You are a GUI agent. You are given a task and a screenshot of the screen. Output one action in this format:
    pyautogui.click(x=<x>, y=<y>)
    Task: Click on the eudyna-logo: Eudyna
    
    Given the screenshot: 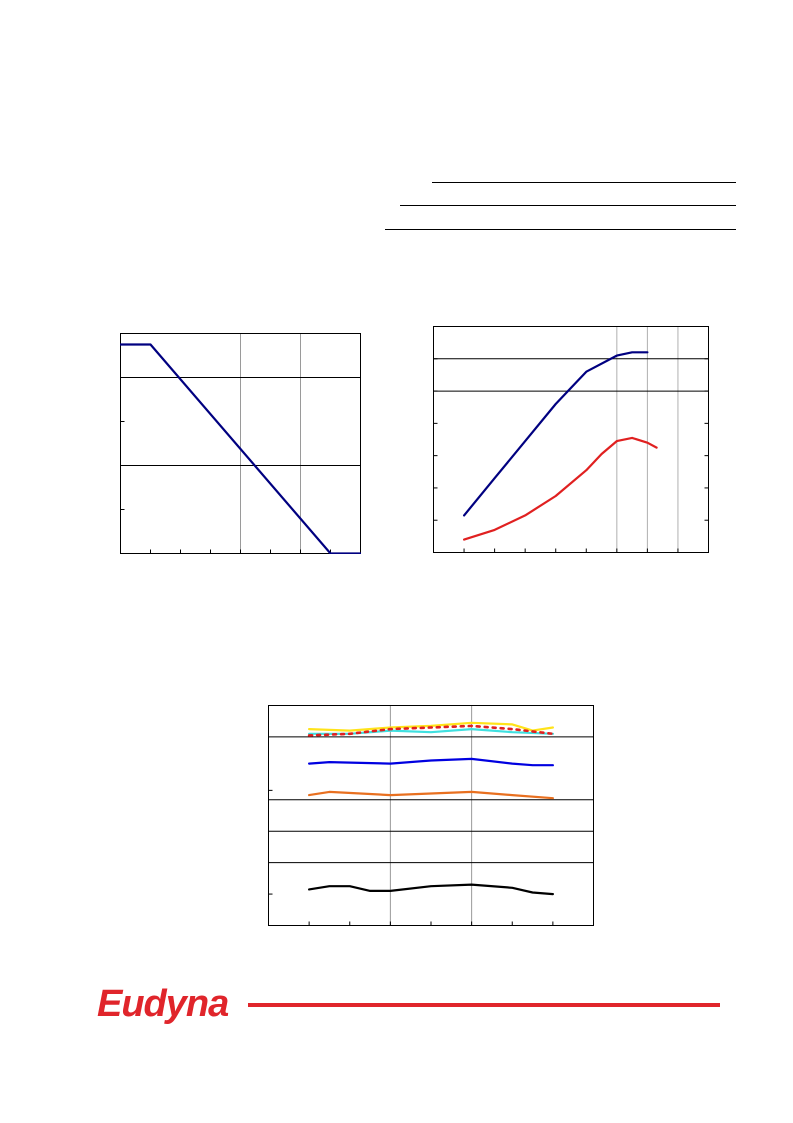 What is the action you would take?
    pyautogui.click(x=163, y=1004)
    